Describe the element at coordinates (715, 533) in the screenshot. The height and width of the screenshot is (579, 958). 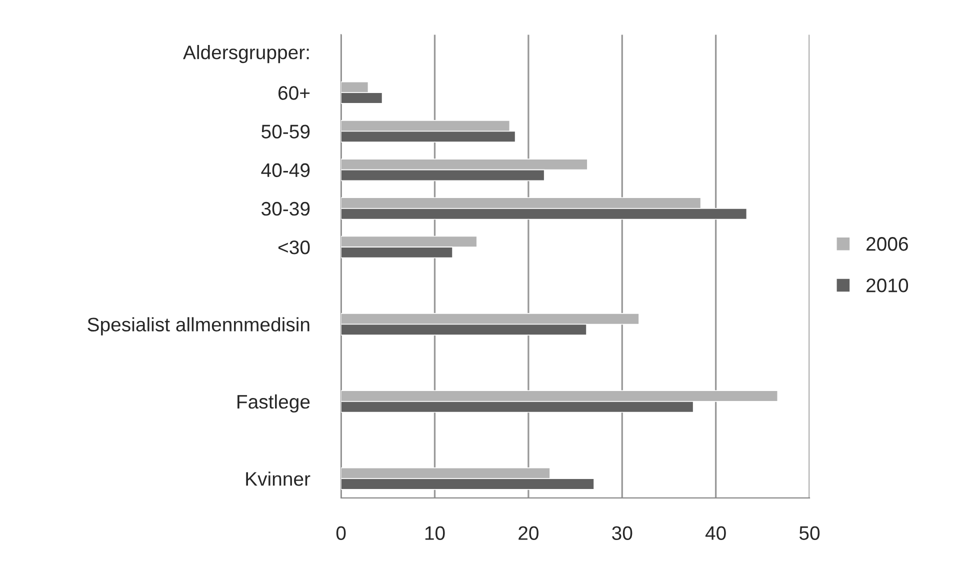
I see `x-tick-label: 40` at that location.